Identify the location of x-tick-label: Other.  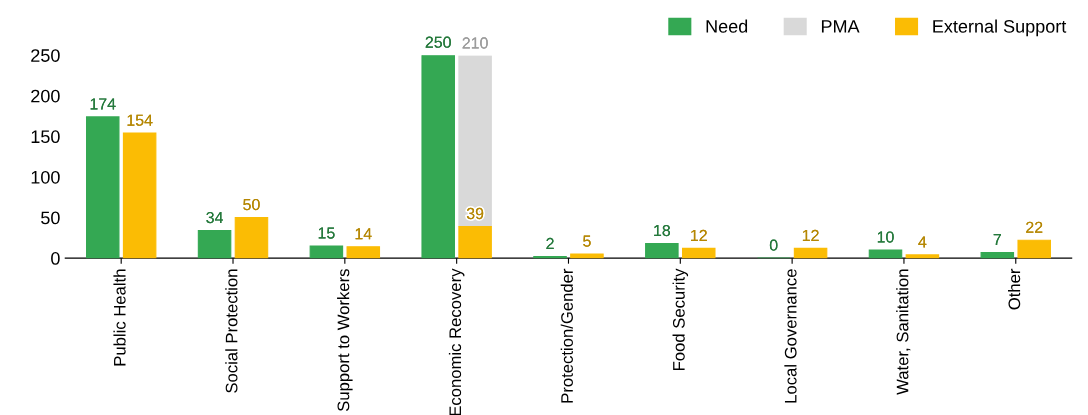
(1014, 289).